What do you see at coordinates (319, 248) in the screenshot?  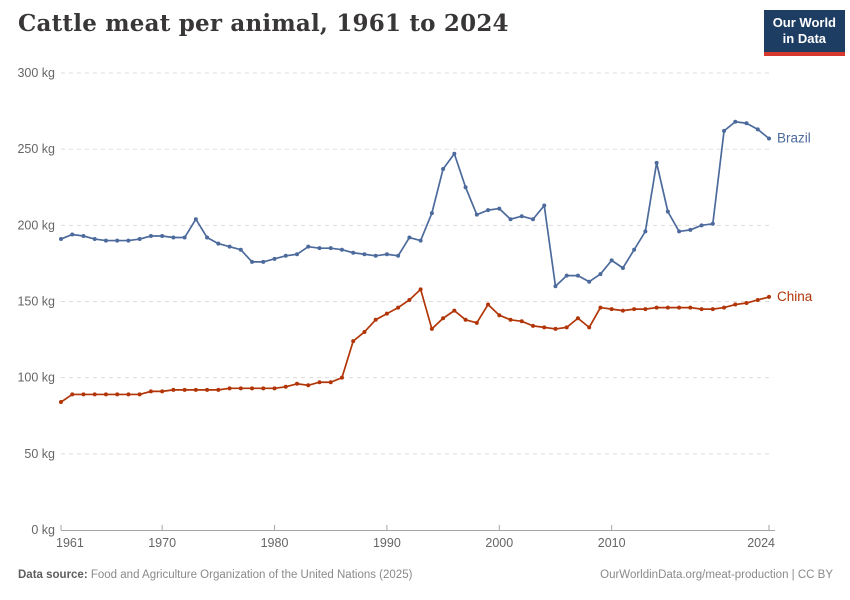 I see `data-point-brazil-1984` at bounding box center [319, 248].